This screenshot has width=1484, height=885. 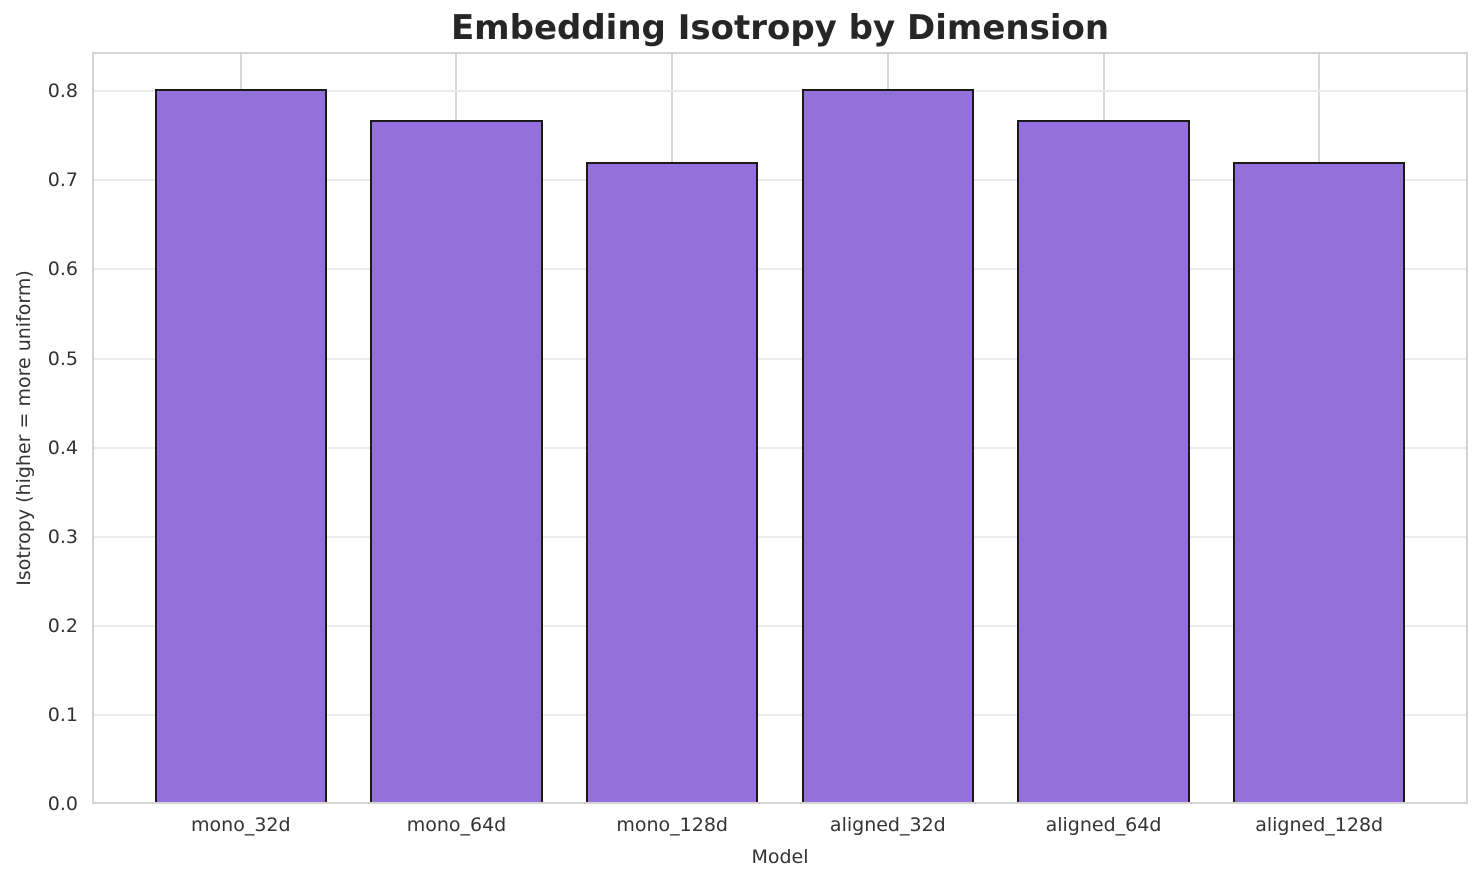 I want to click on y-tick-label: 0.0, so click(x=62, y=804).